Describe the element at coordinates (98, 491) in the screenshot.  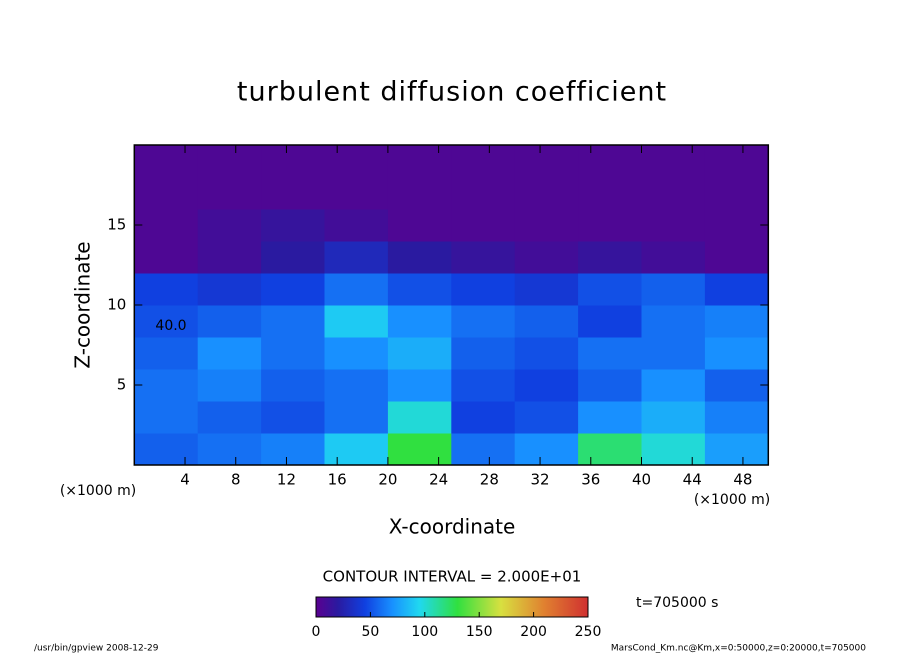
I see `y-unit: (×1000 m)` at that location.